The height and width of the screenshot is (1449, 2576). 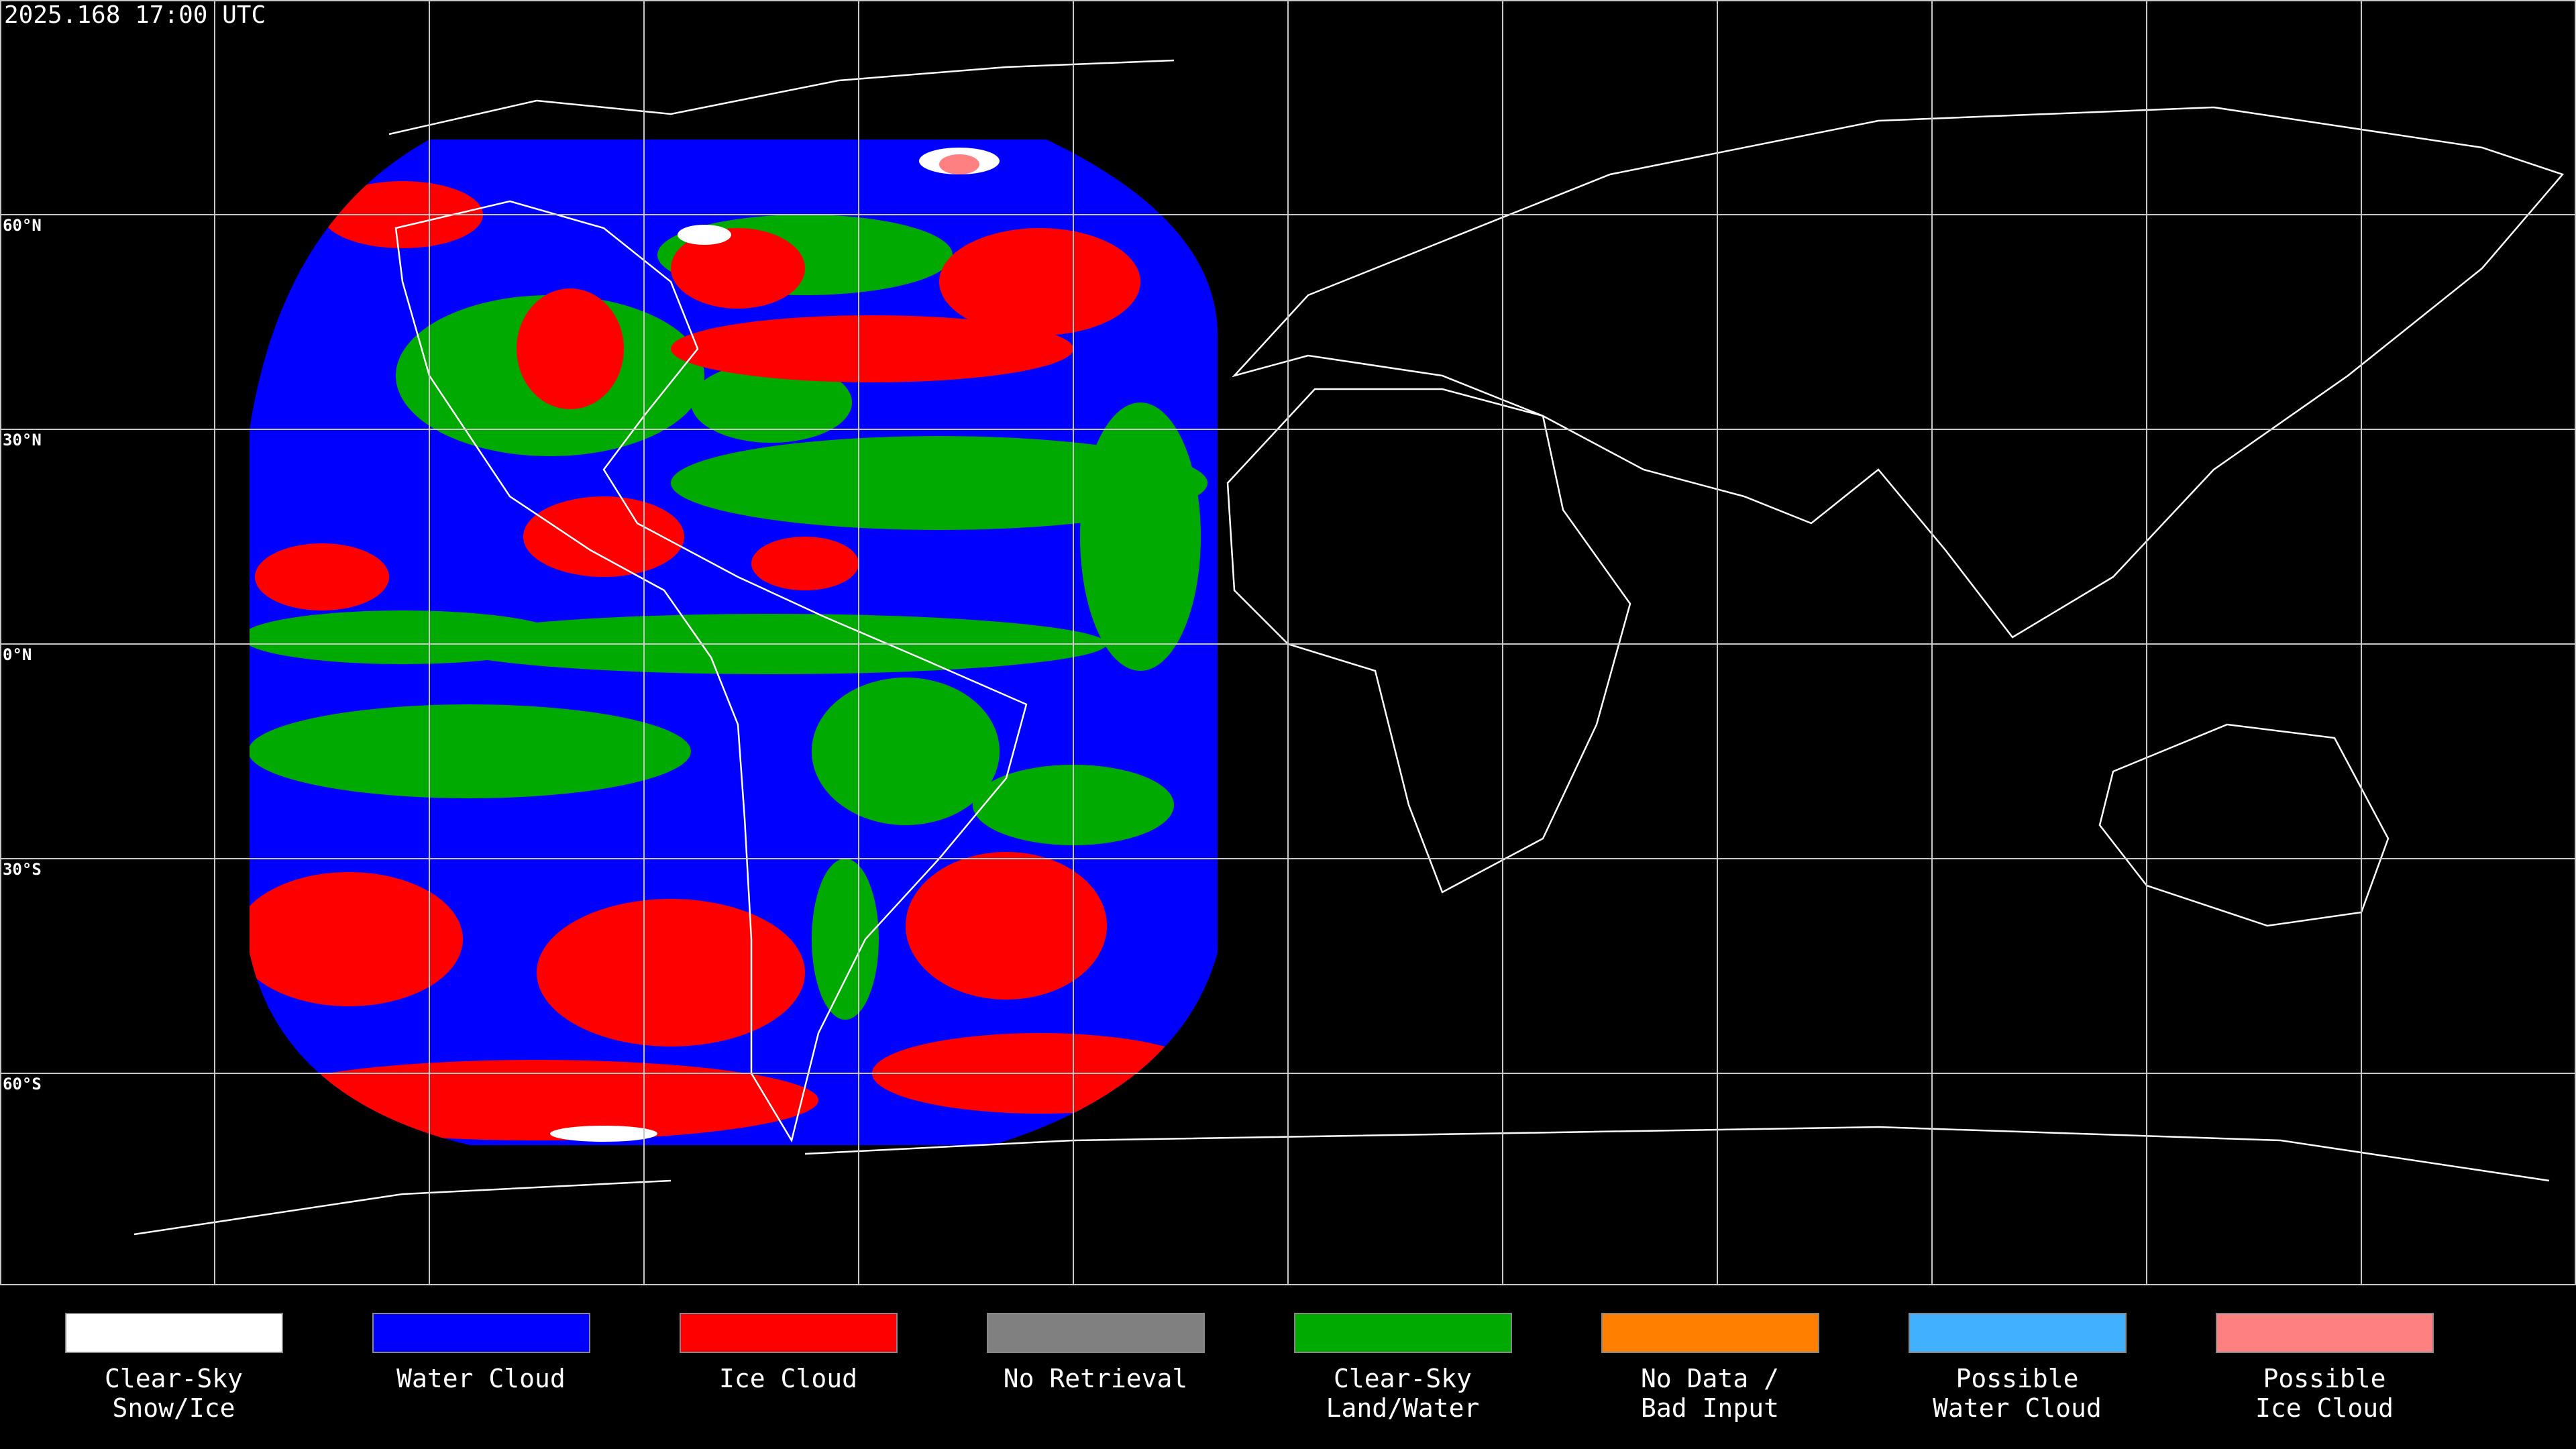 I want to click on legend-label: Land/Water, so click(x=1403, y=1408).